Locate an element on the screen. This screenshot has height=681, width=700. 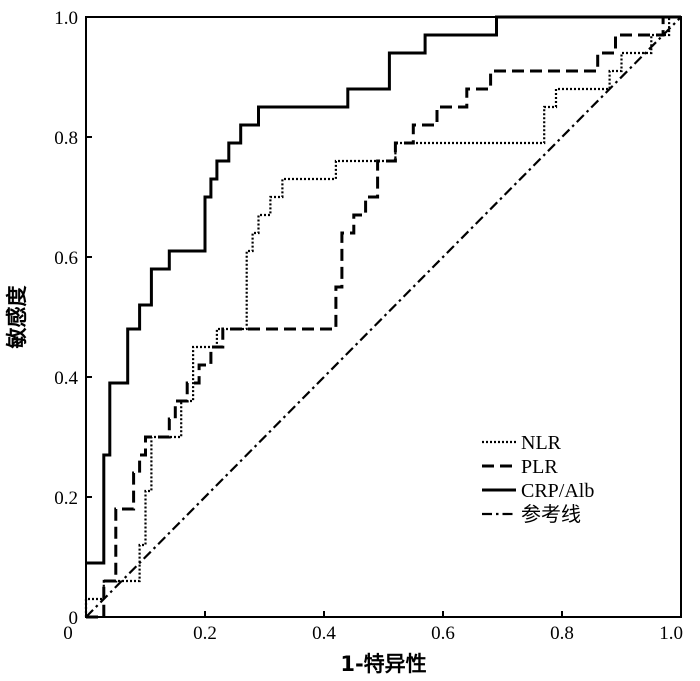
x-tick-label: 1.0 is located at coordinates (671, 633).